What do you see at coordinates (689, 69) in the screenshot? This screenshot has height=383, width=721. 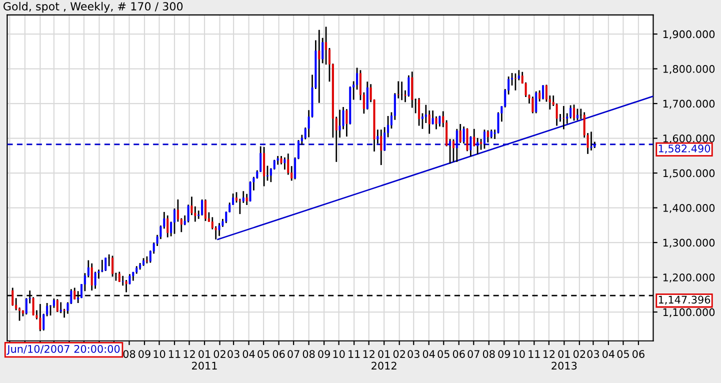 I see `y-tick-label: 1,800.000` at bounding box center [689, 69].